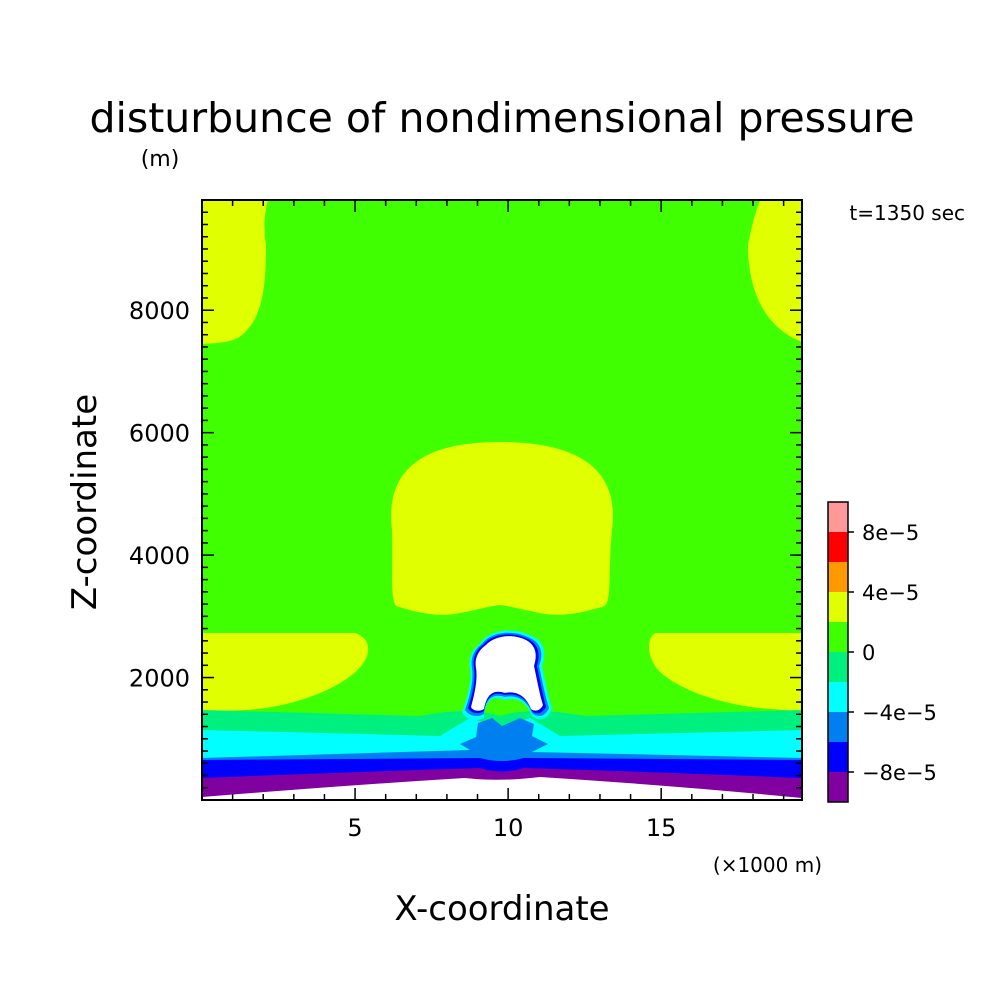 Image resolution: width=1004 pixels, height=1004 pixels. What do you see at coordinates (725, 672) in the screenshot?
I see `positive-region-lower-right` at bounding box center [725, 672].